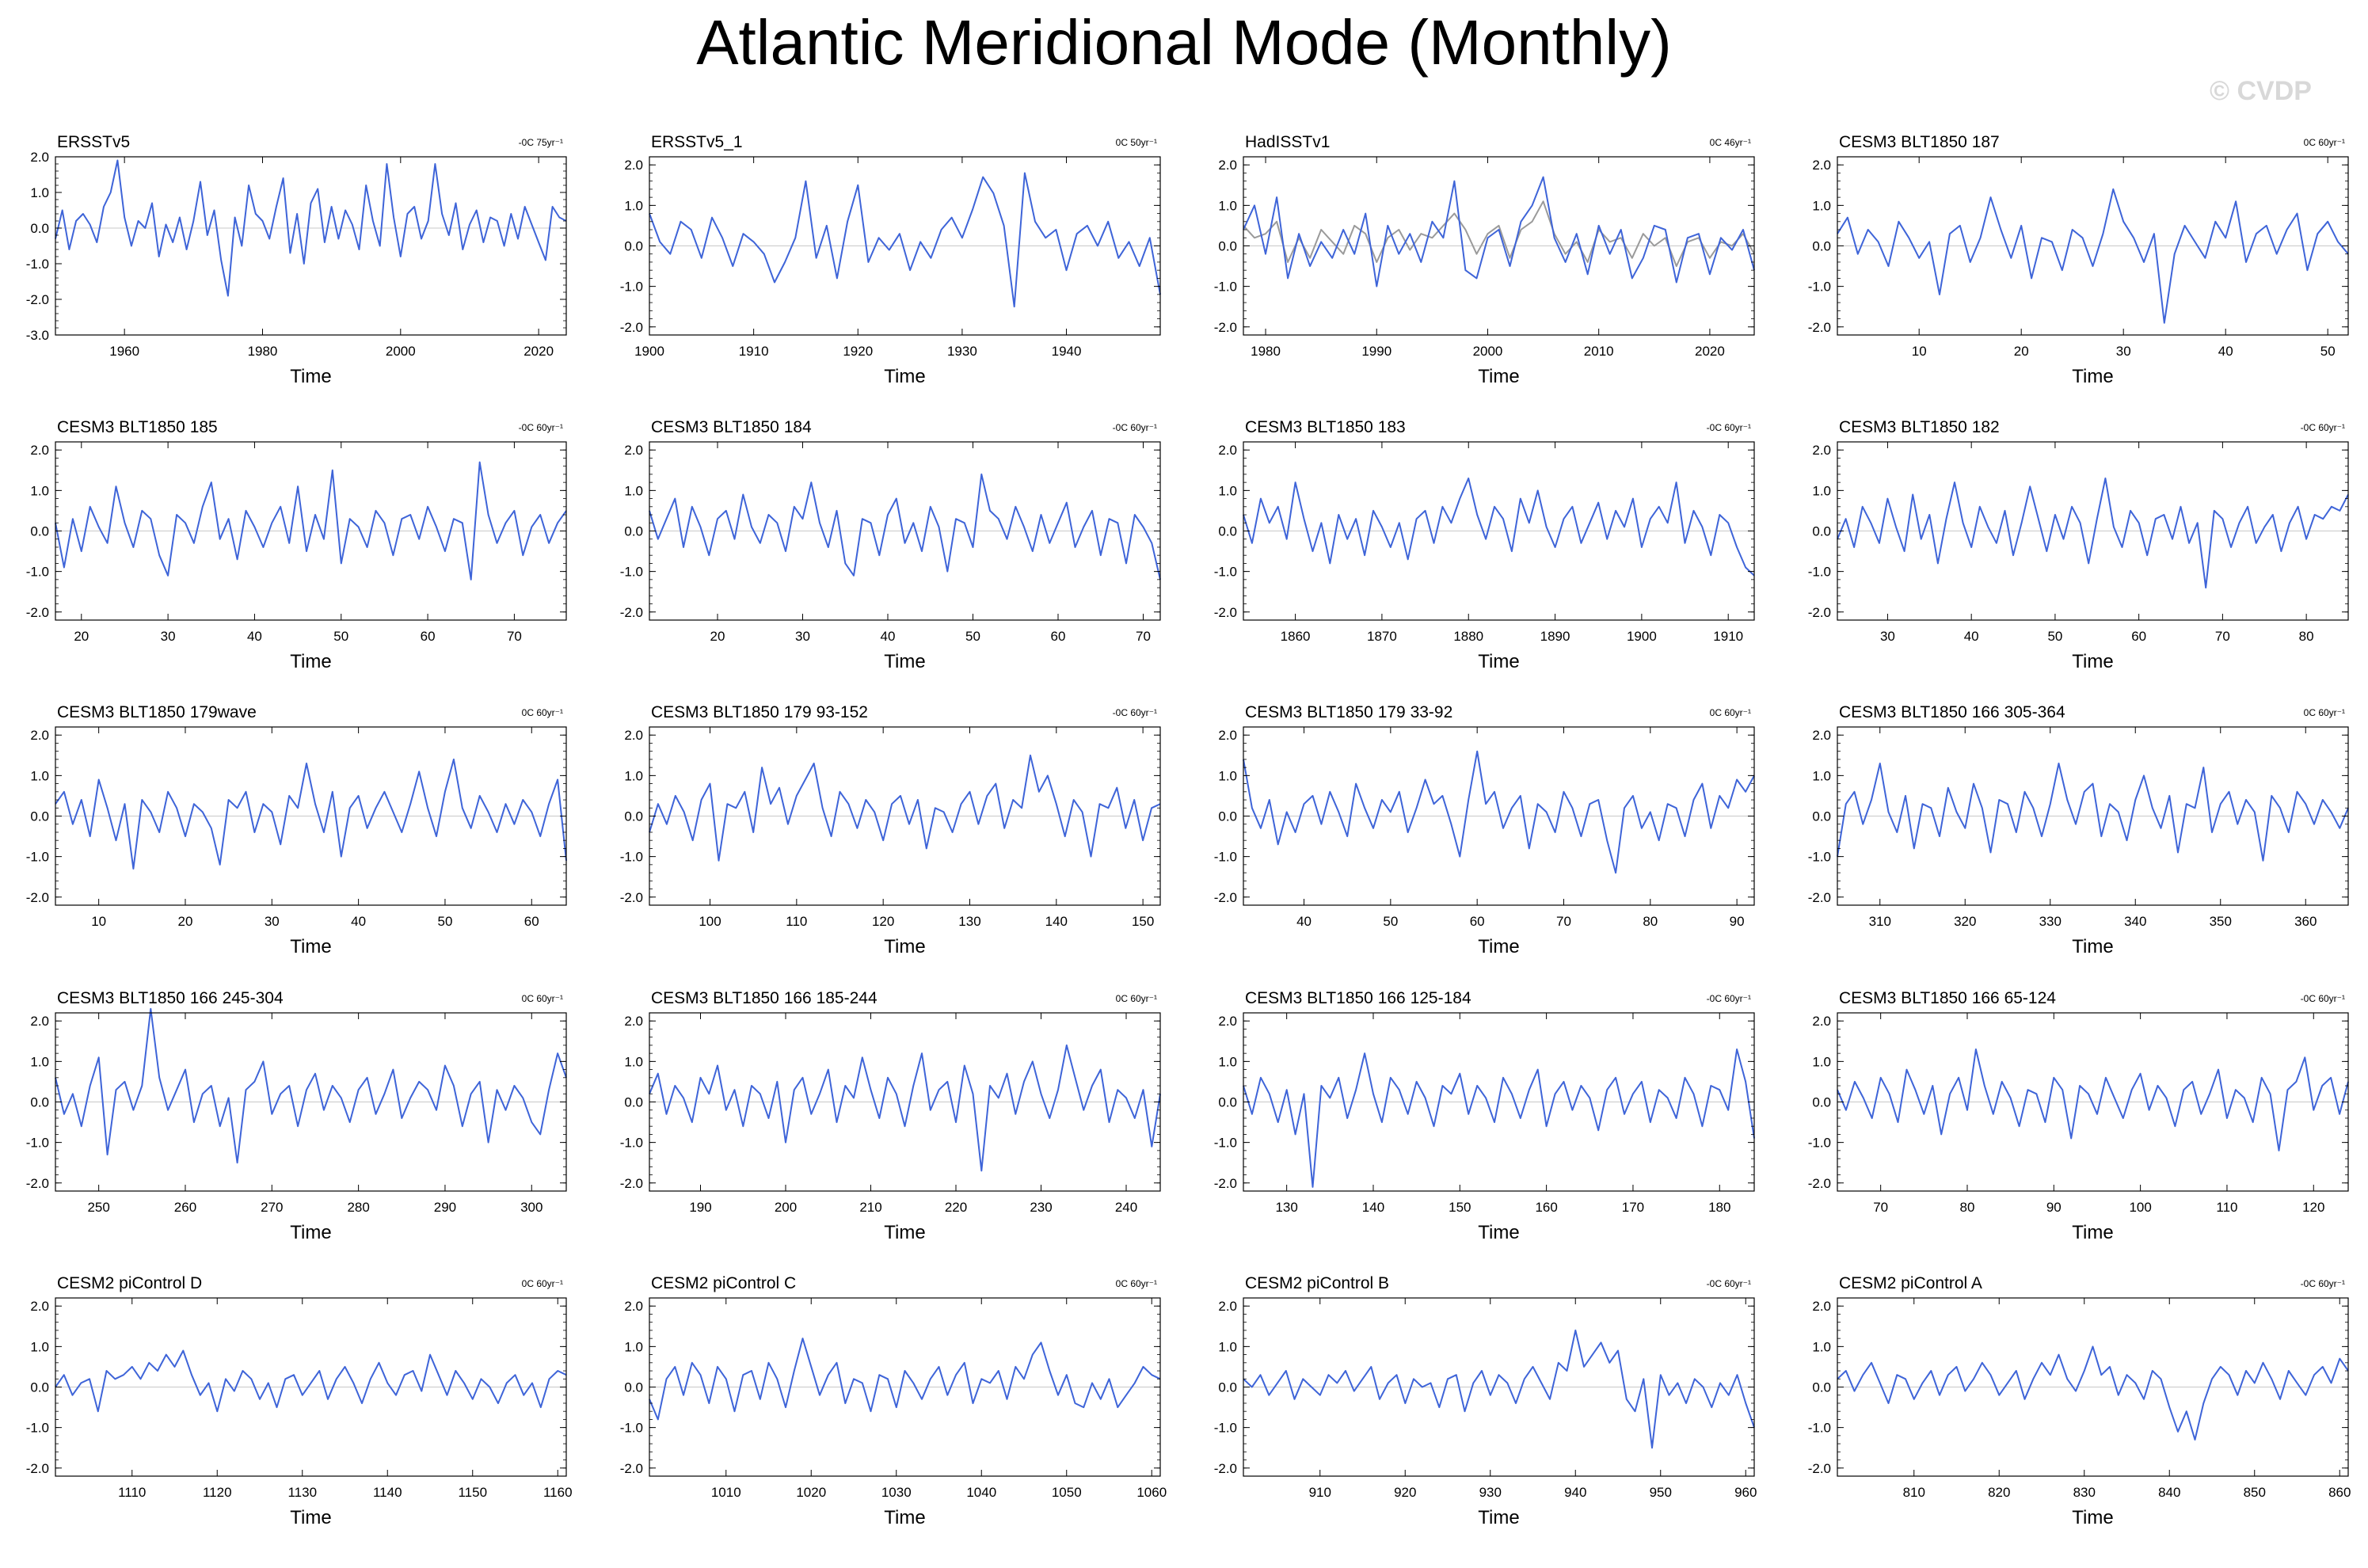 The image size is (2368, 1568). What do you see at coordinates (1745, 1492) in the screenshot?
I see `x-tick-label: 960` at bounding box center [1745, 1492].